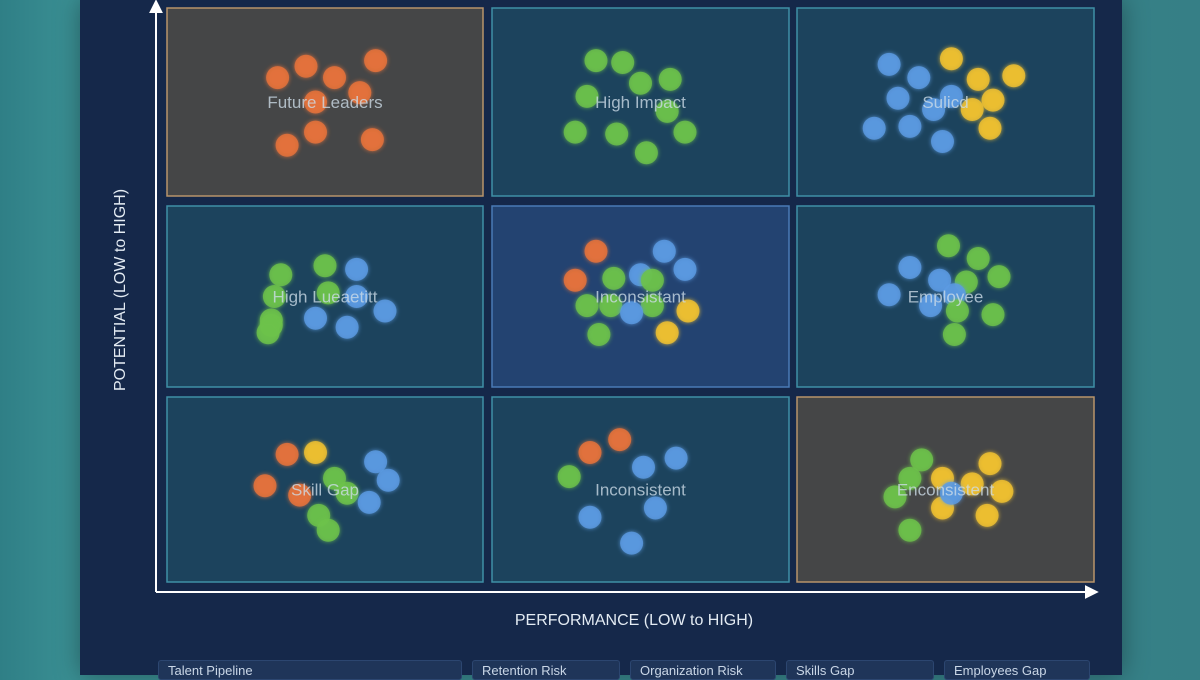 The width and height of the screenshot is (1200, 680). Describe the element at coordinates (640, 102) in the screenshot. I see `grid-cell-high-impact` at that location.